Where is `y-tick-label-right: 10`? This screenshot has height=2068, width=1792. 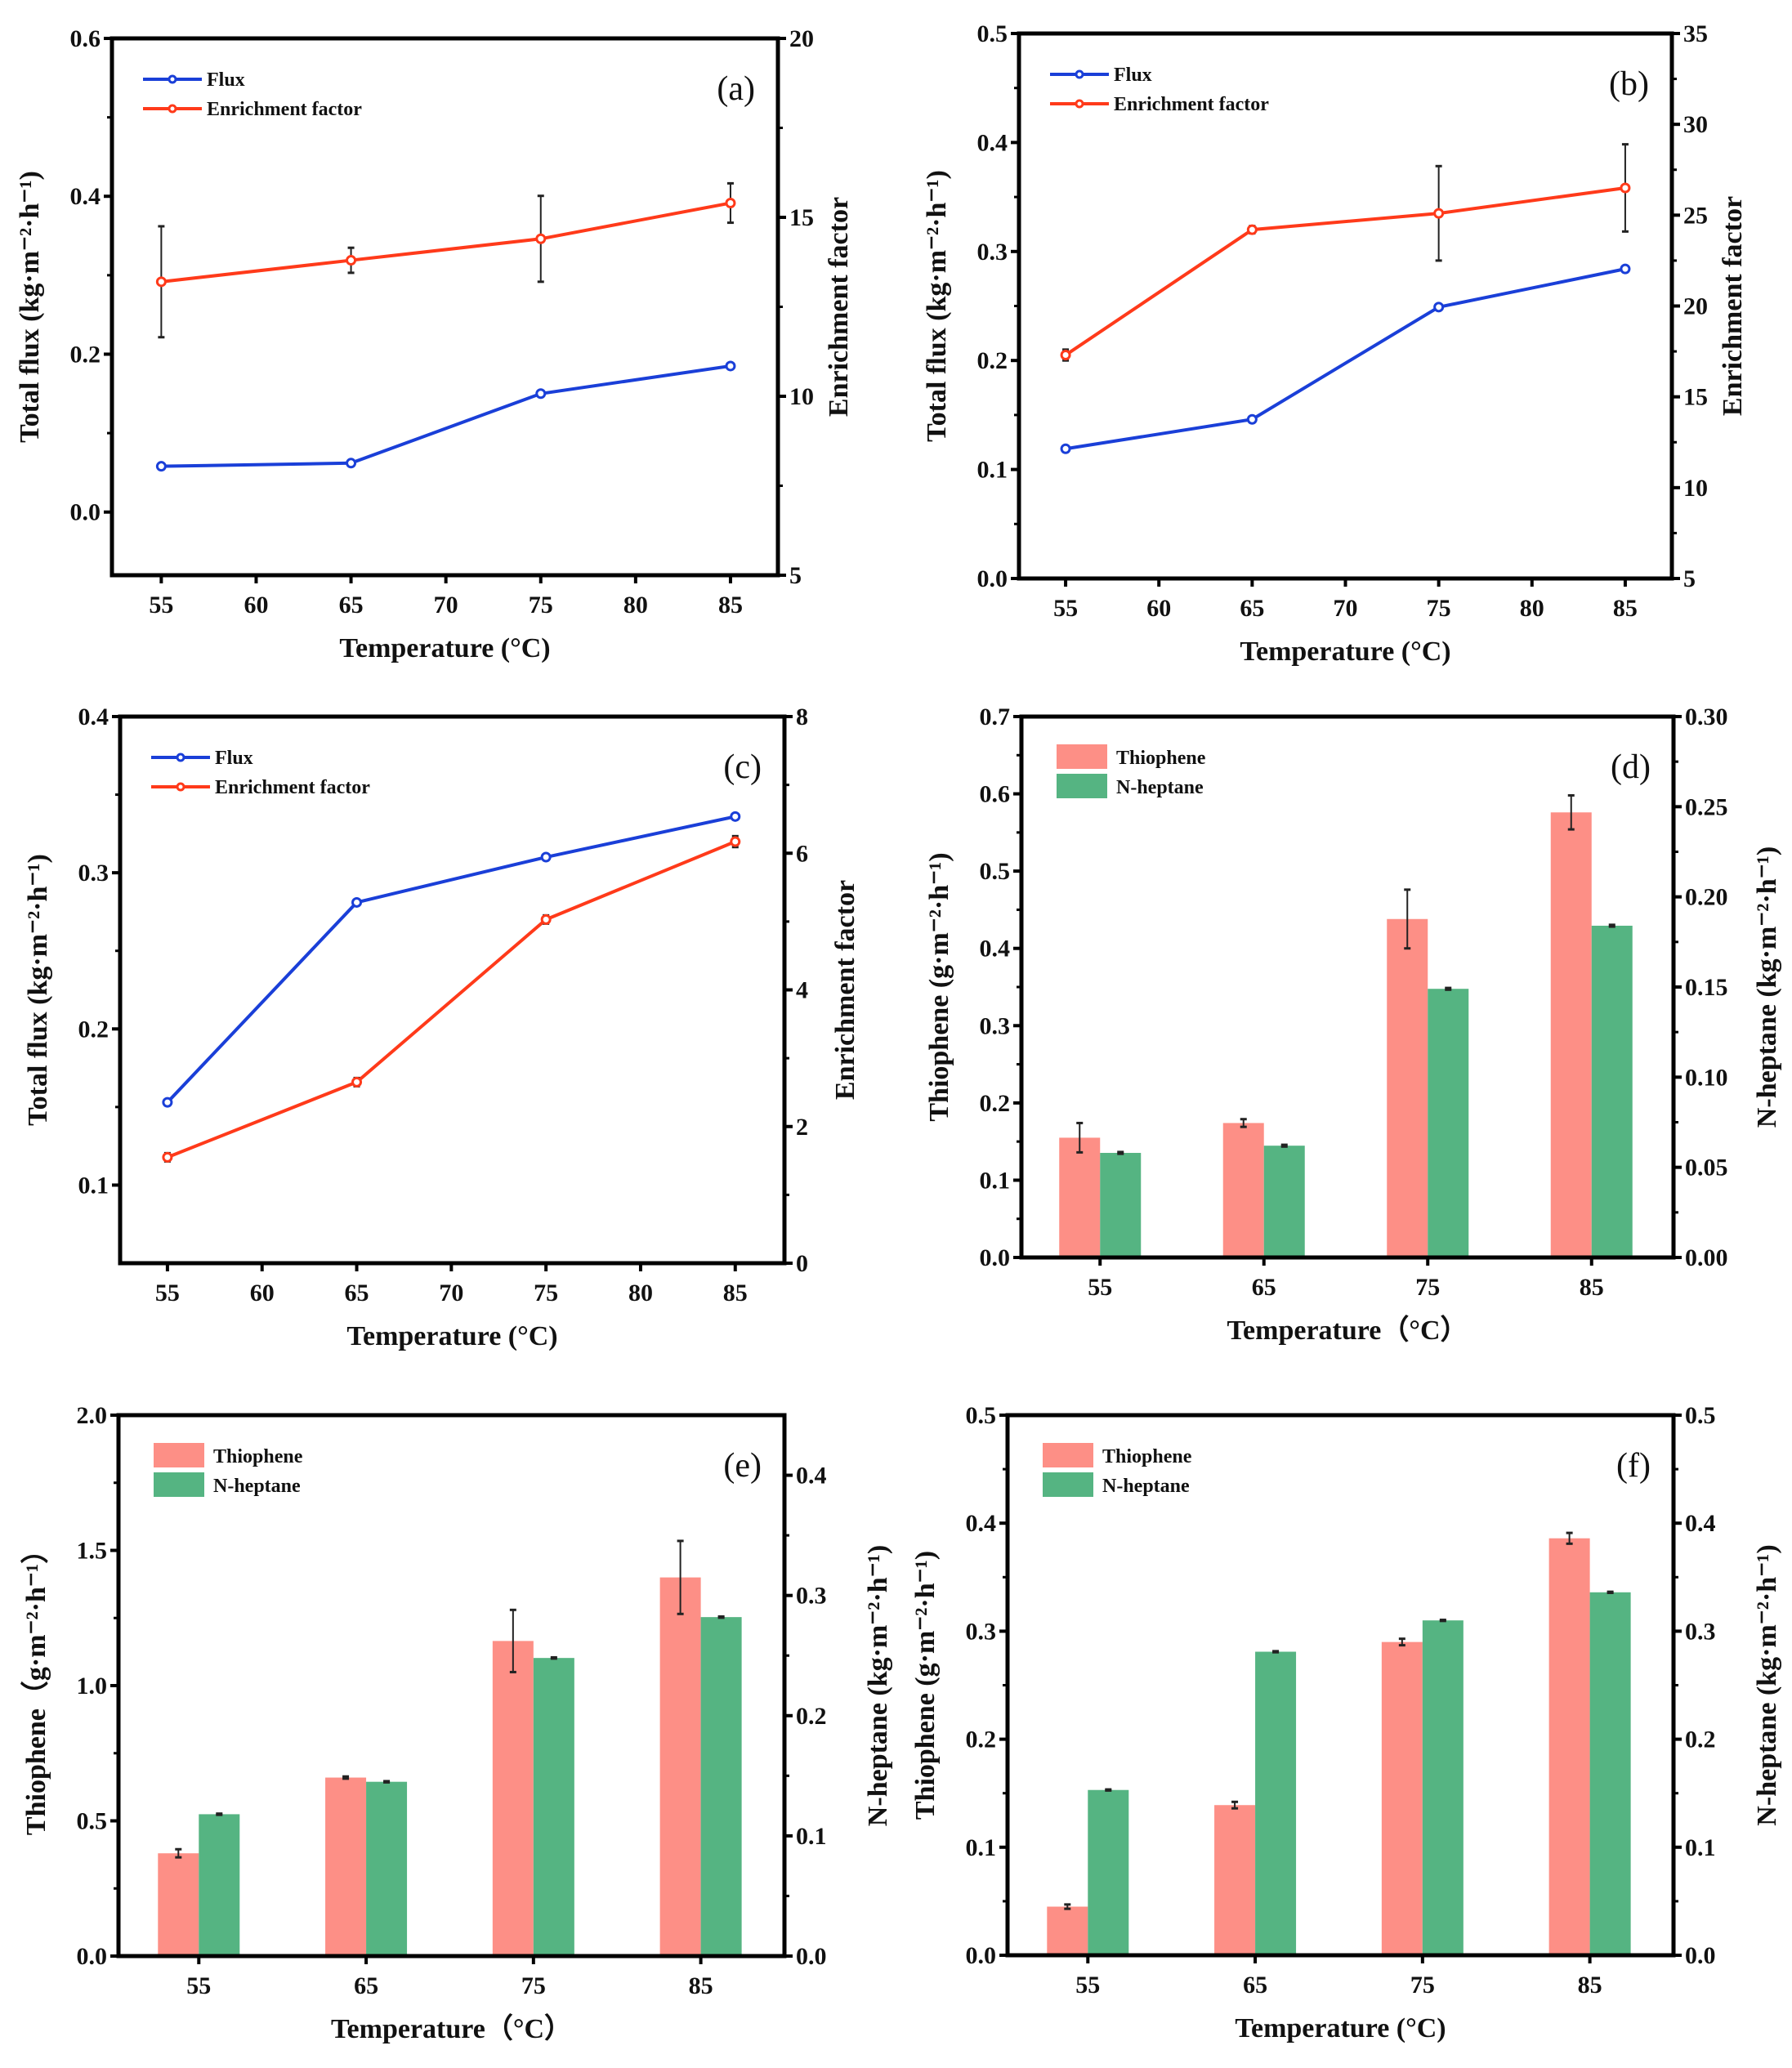 y-tick-label-right: 10 is located at coordinates (1695, 489).